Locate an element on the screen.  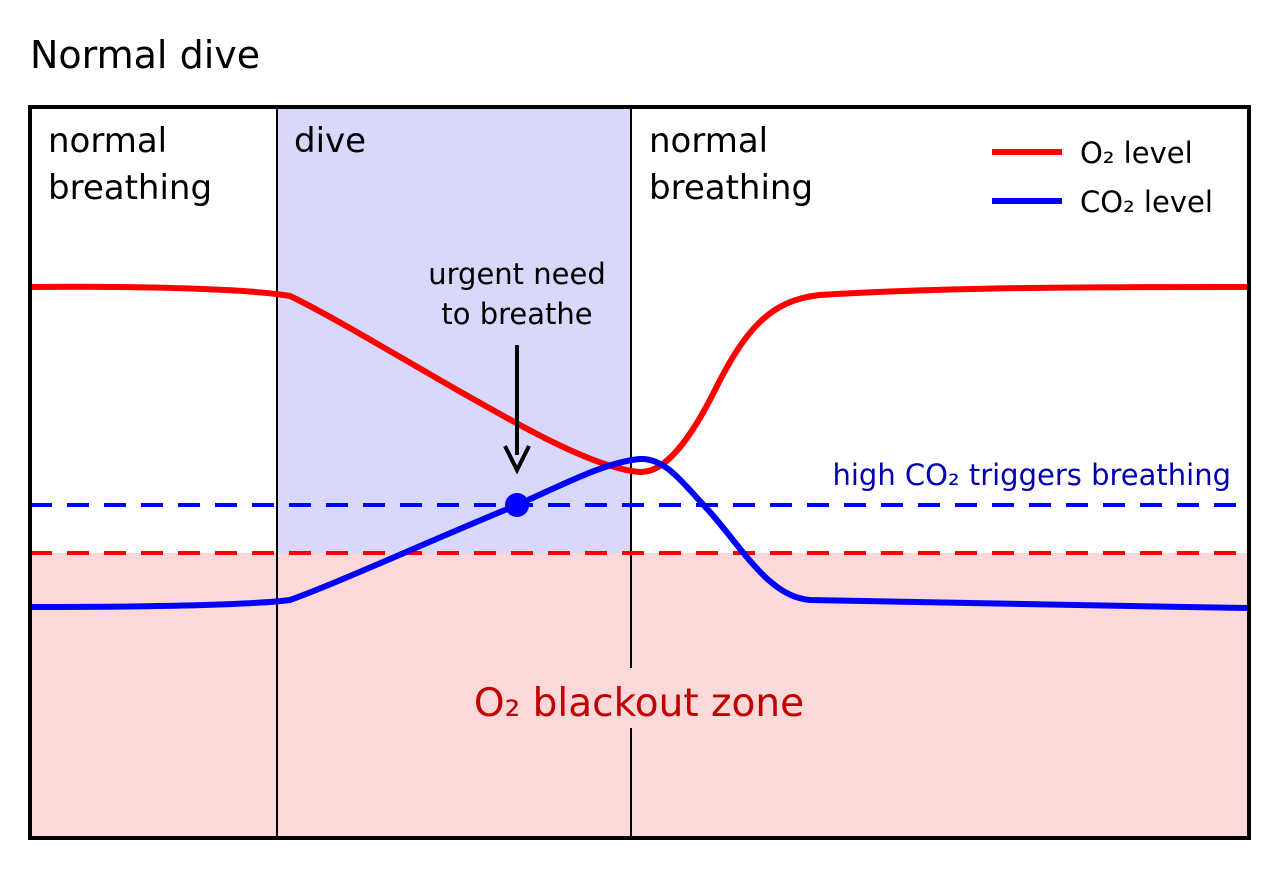
legend-o2-label: O₂ level is located at coordinates (1136, 153).